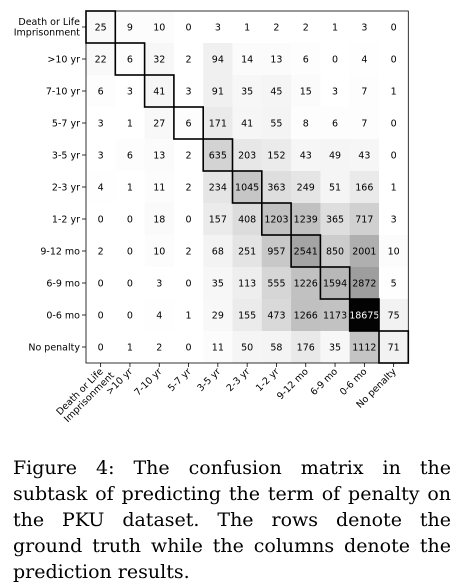  Describe the element at coordinates (306, 123) in the screenshot. I see `cell-r3-c7` at that location.